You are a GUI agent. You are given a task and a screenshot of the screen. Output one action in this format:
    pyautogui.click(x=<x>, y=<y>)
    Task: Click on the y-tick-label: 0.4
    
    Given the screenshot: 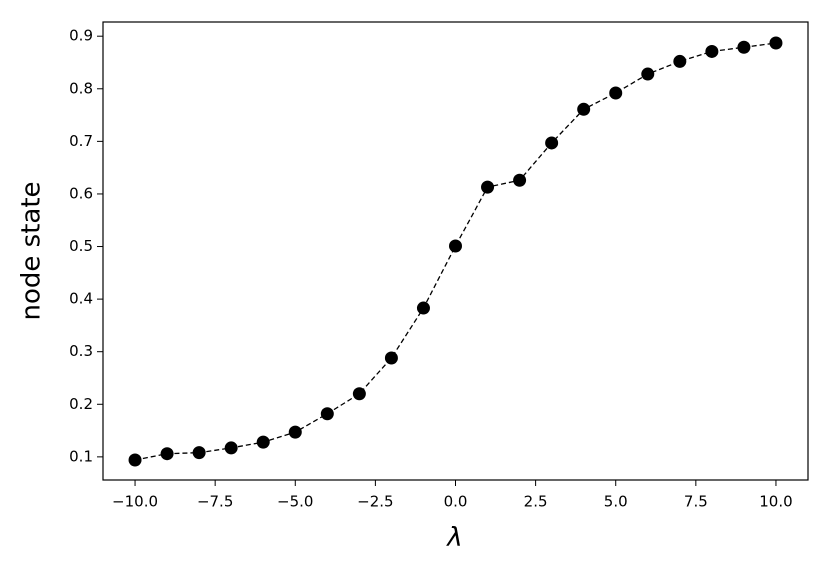 What is the action you would take?
    pyautogui.click(x=81, y=299)
    